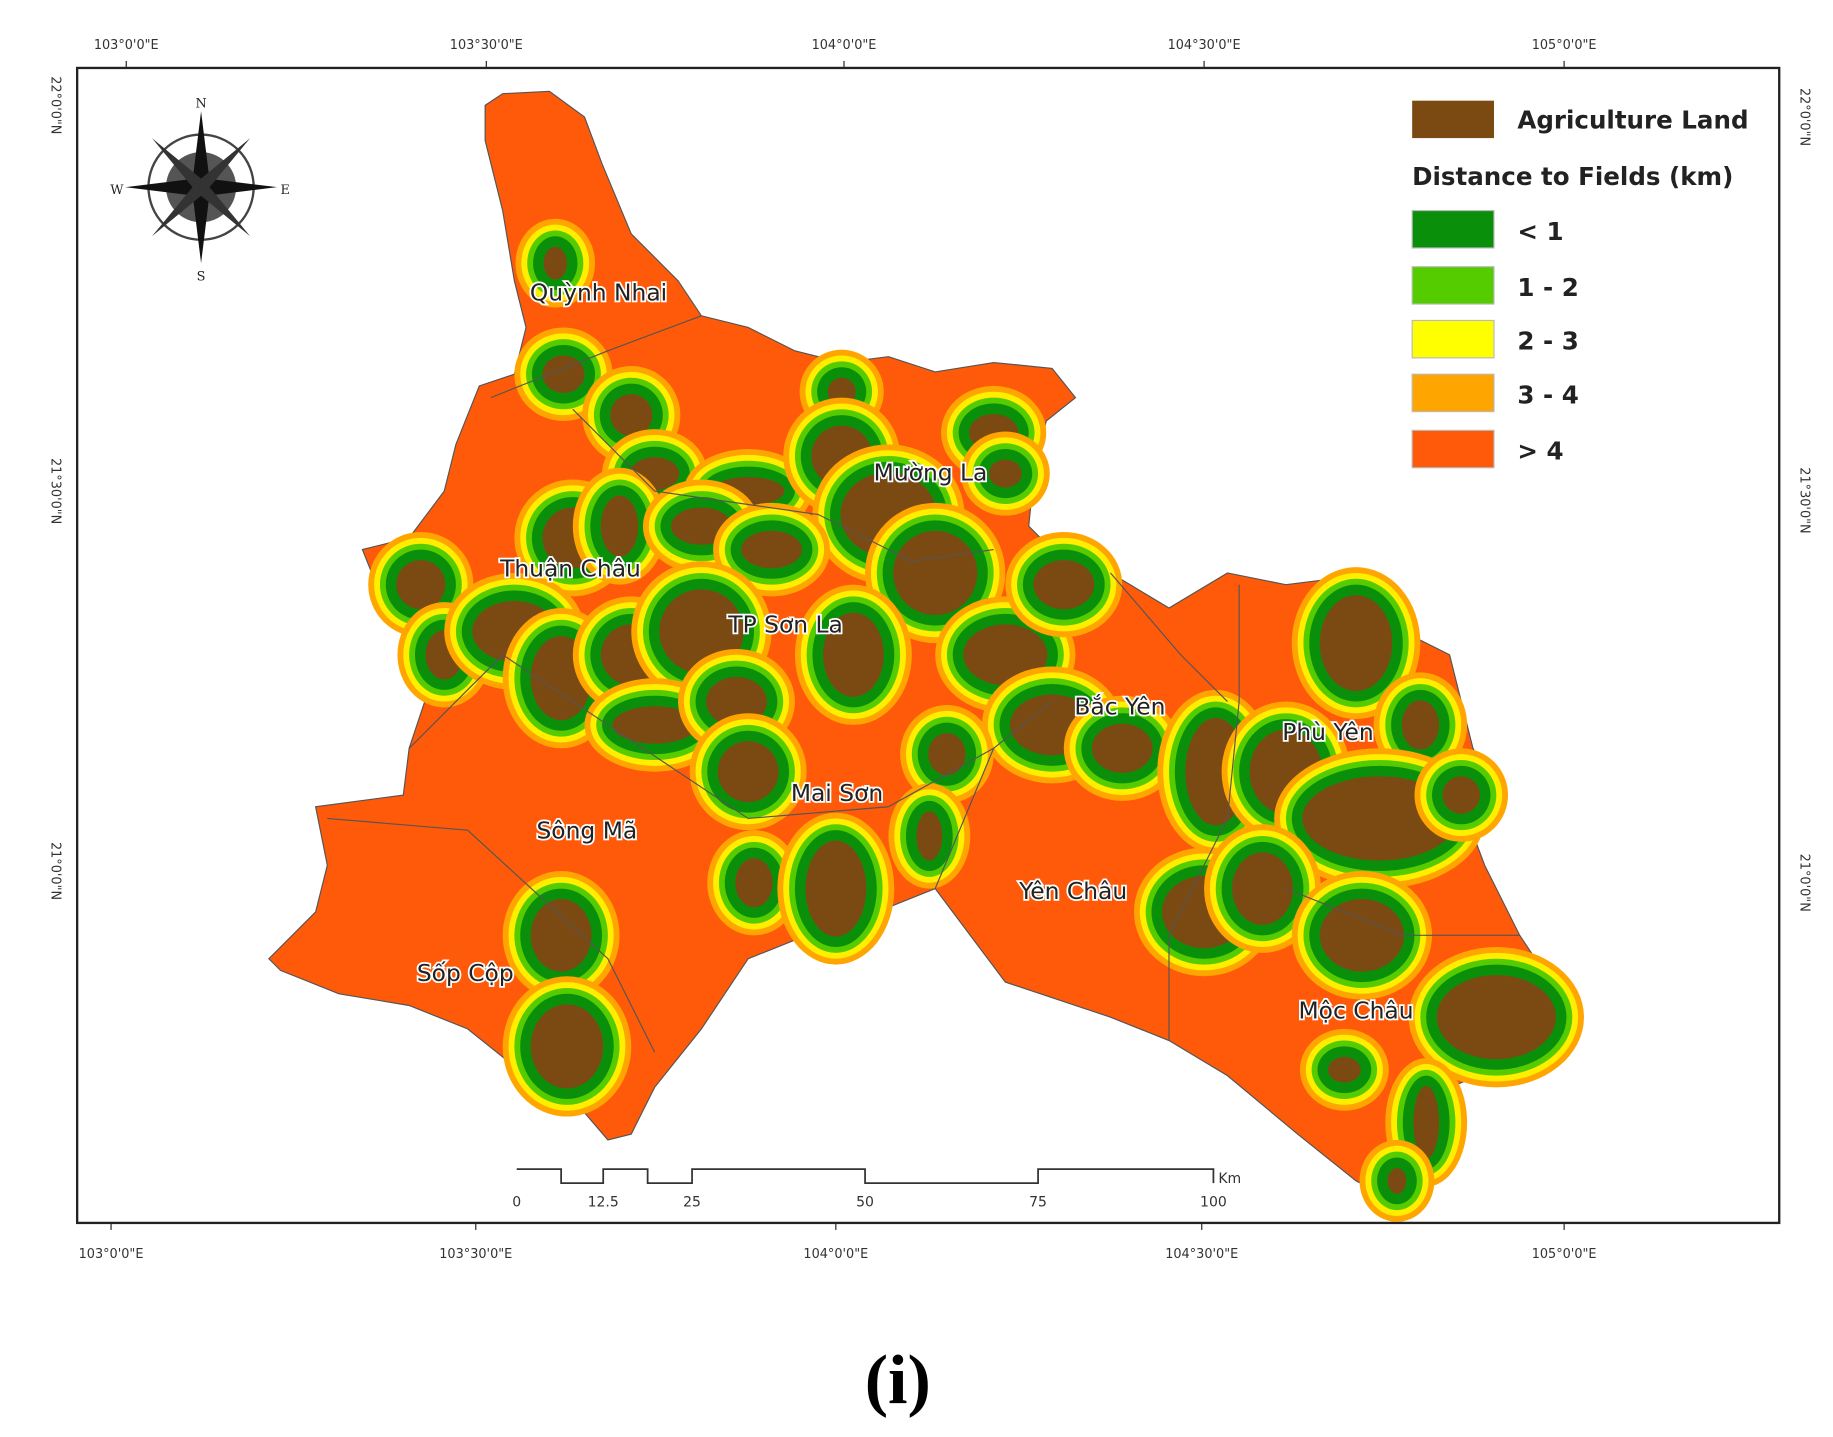 Image resolution: width=1833 pixels, height=1437 pixels. I want to click on legend-label: < 1, so click(1540, 231).